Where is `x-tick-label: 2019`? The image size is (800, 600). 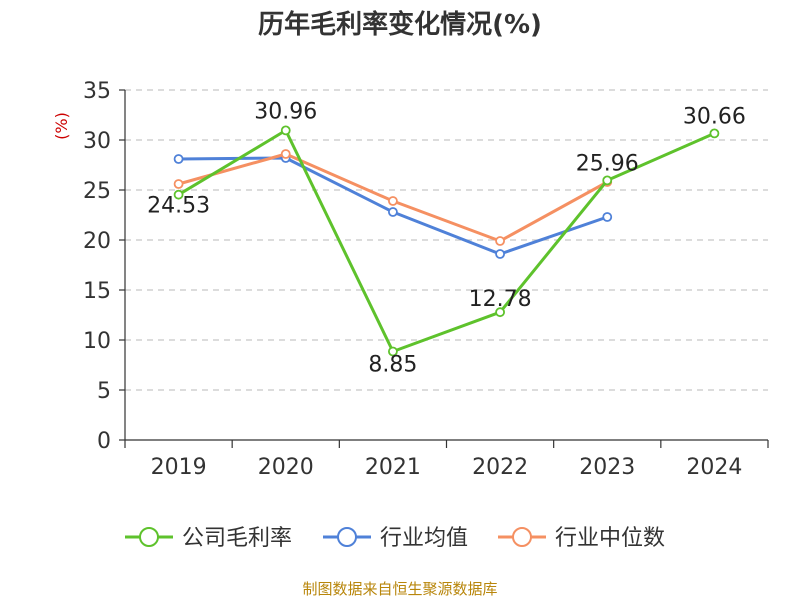
x-tick-label: 2019 is located at coordinates (179, 467).